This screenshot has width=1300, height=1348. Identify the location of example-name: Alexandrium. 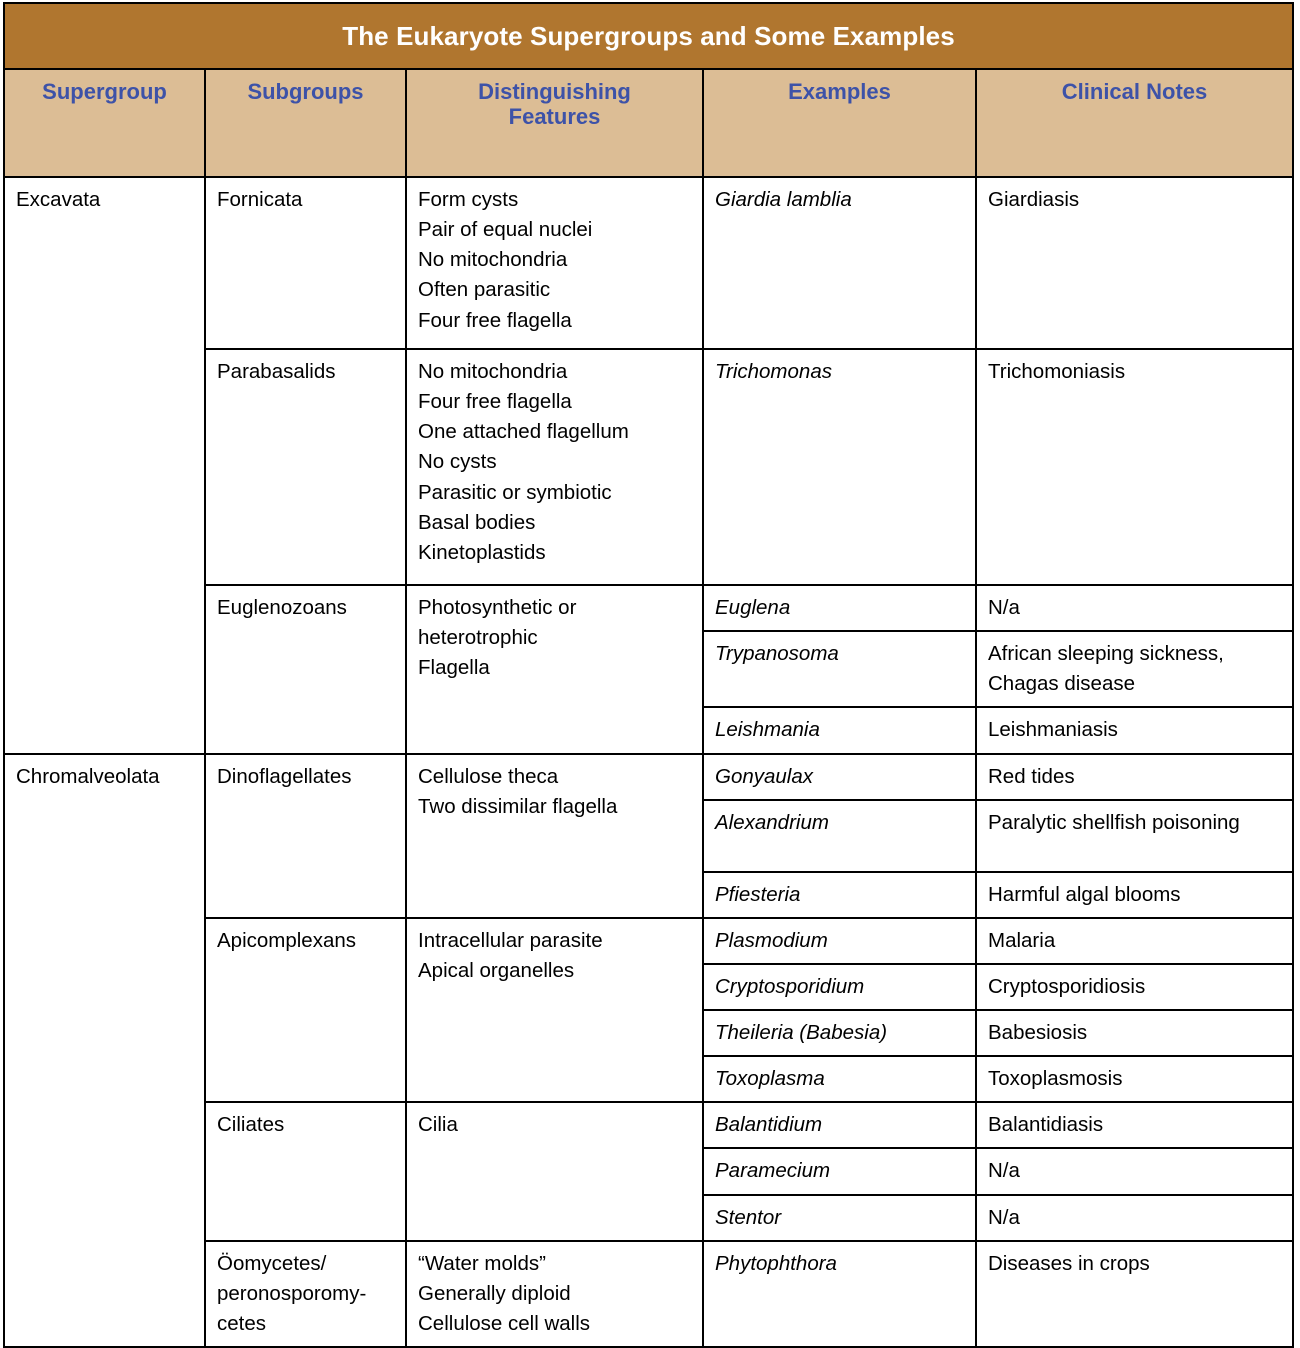
(772, 822).